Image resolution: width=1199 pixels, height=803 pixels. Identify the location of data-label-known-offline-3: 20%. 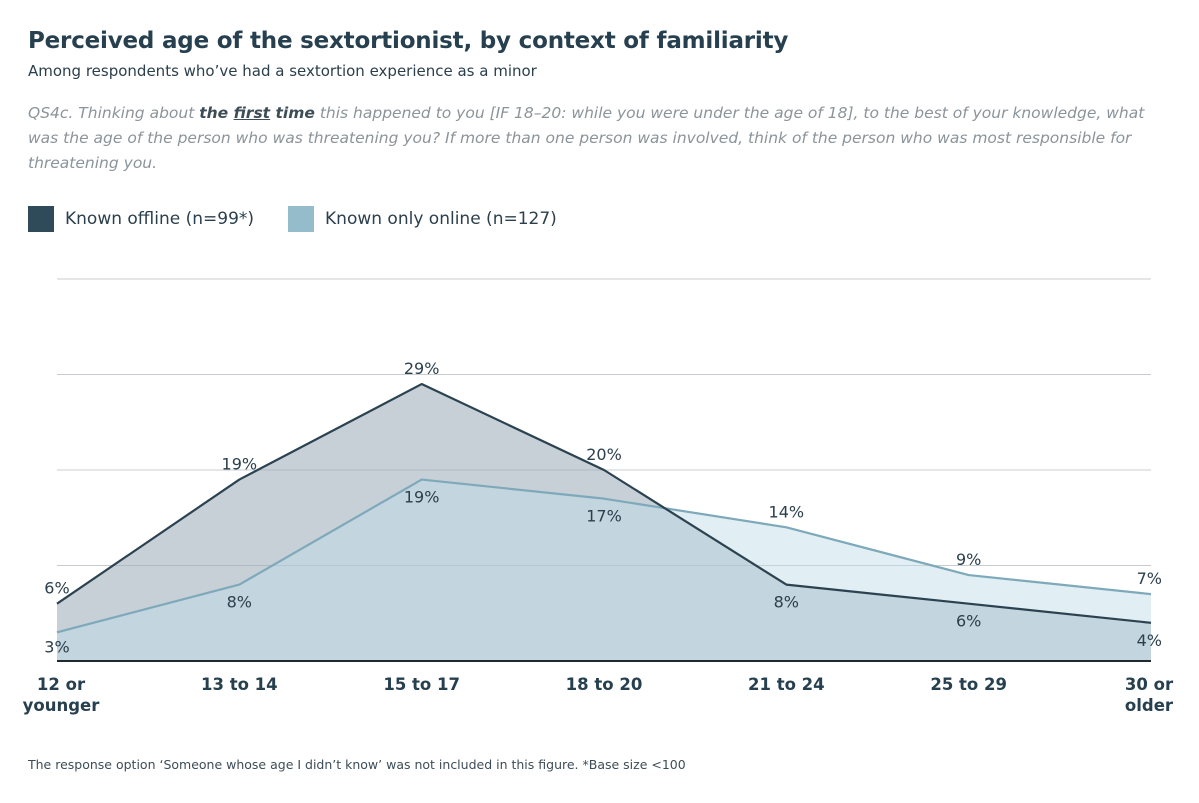
(604, 454).